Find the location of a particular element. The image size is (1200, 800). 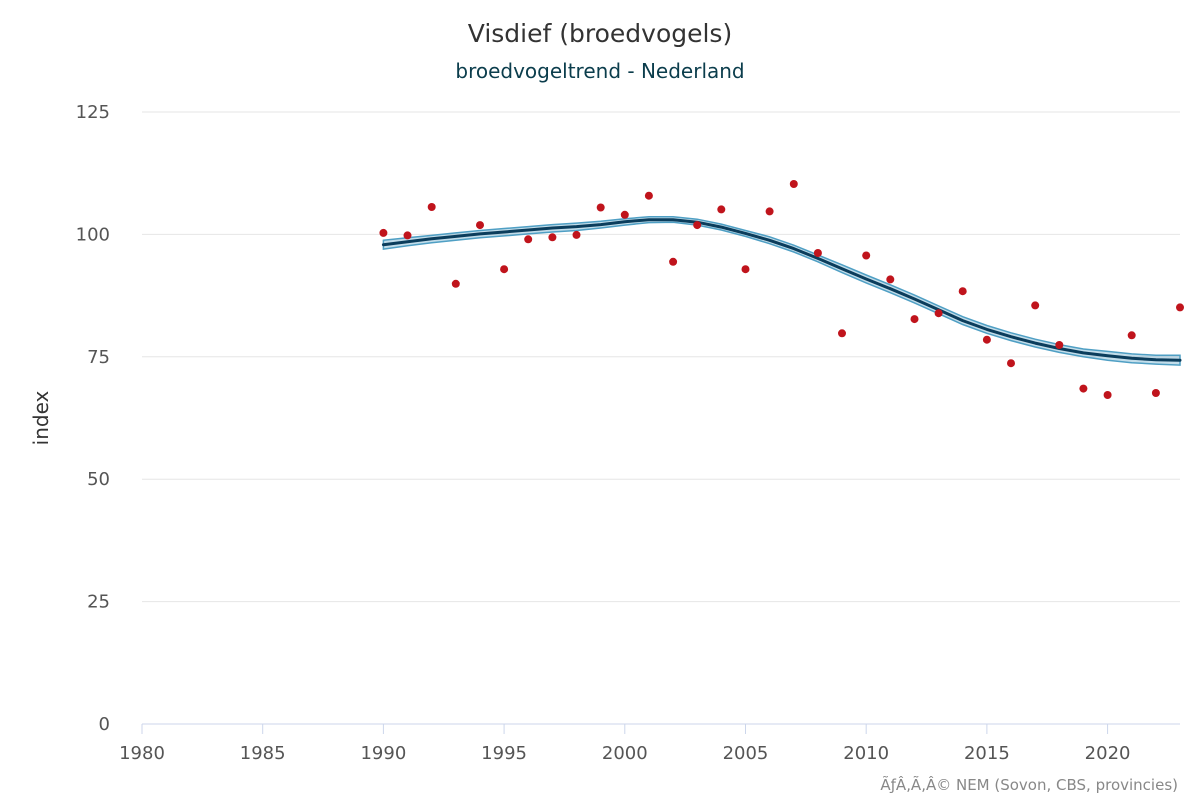

chart-subtitle: broedvogeltrend - Nederland is located at coordinates (599, 71).